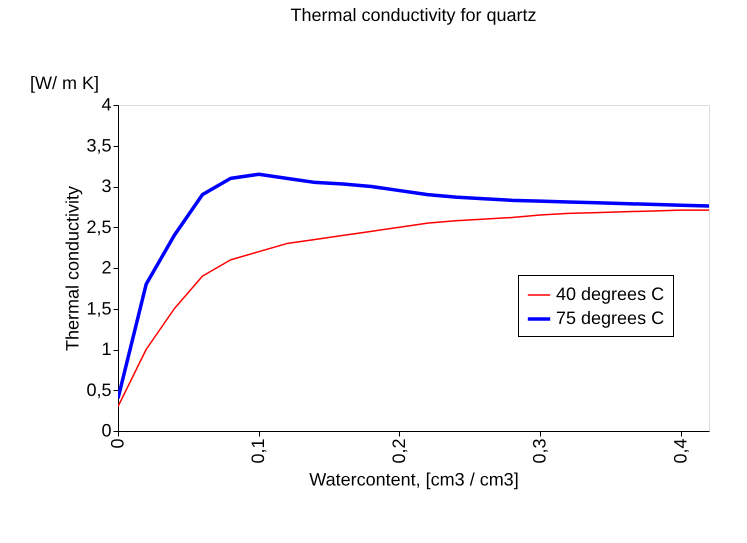  What do you see at coordinates (64, 83) in the screenshot?
I see `text: [W/ m K]` at bounding box center [64, 83].